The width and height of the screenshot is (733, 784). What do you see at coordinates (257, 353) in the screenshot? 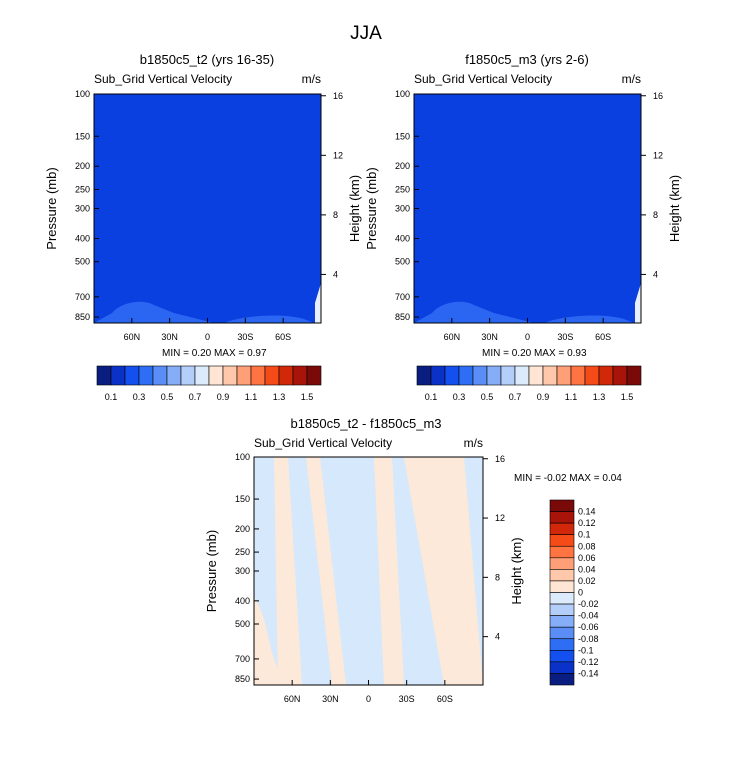
I see `max-value: 0.97` at bounding box center [257, 353].